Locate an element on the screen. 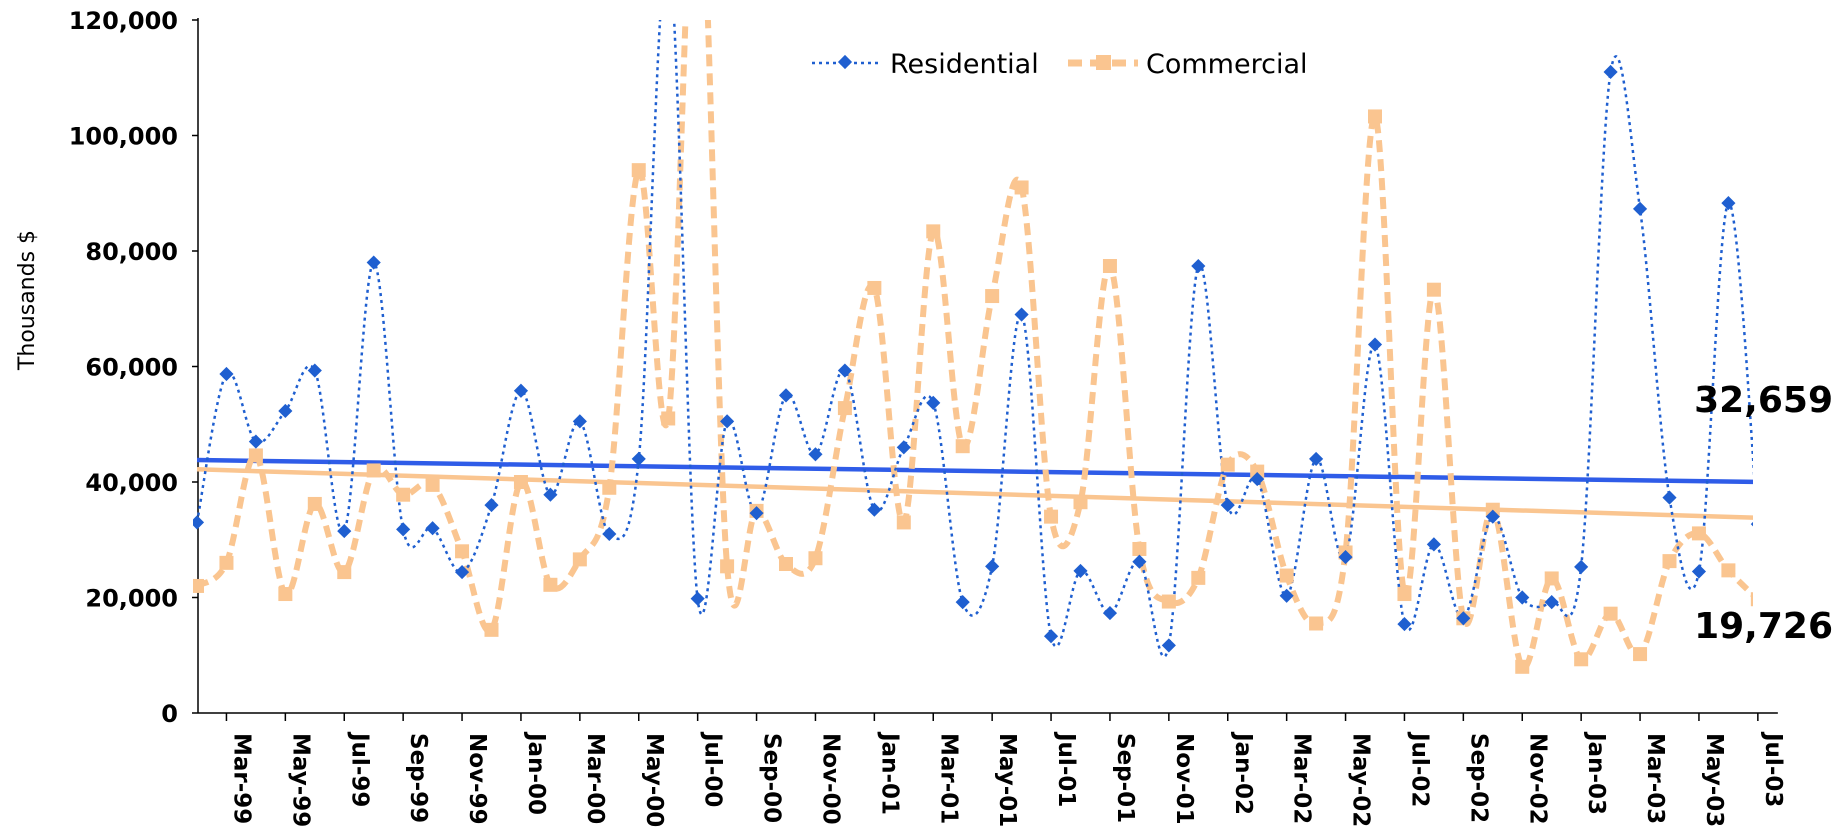  y-tick-label: 20,000 is located at coordinates (131, 599).